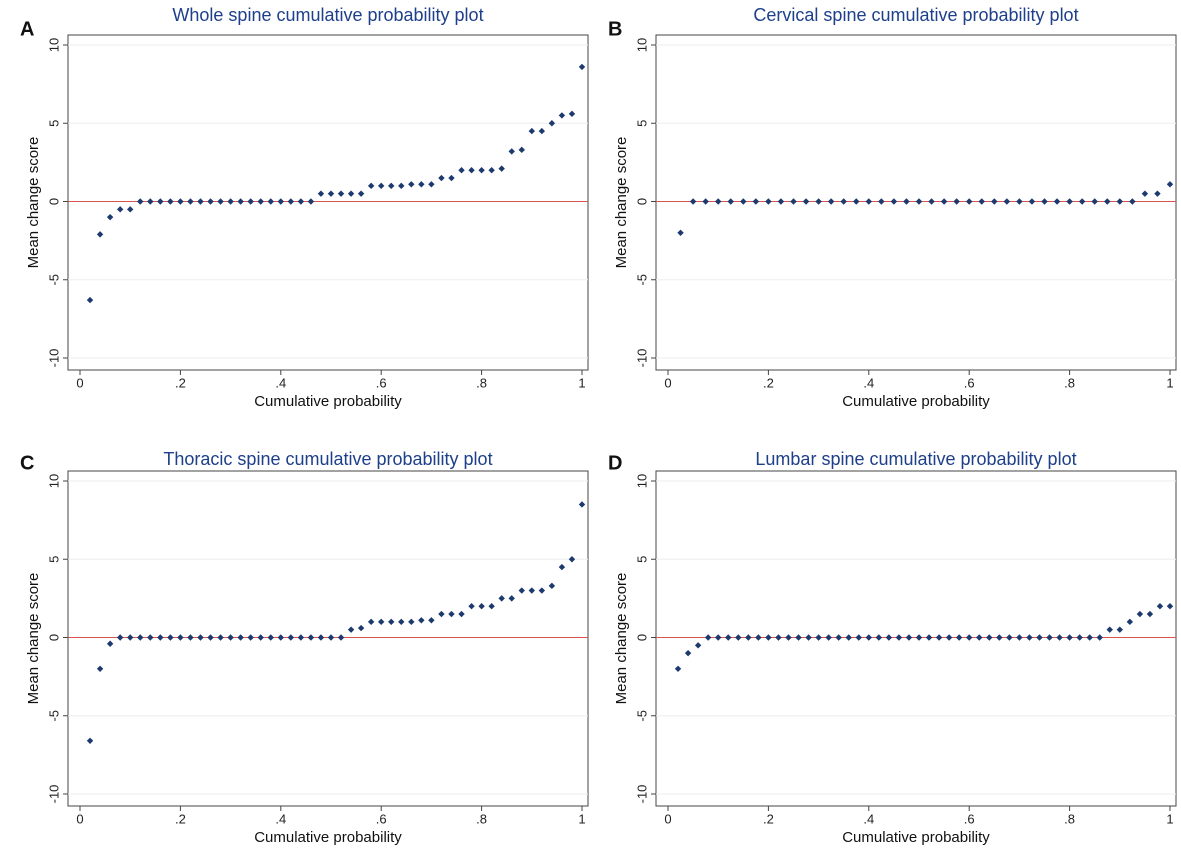  Describe the element at coordinates (868, 818) in the screenshot. I see `x-tick-label: .4` at that location.